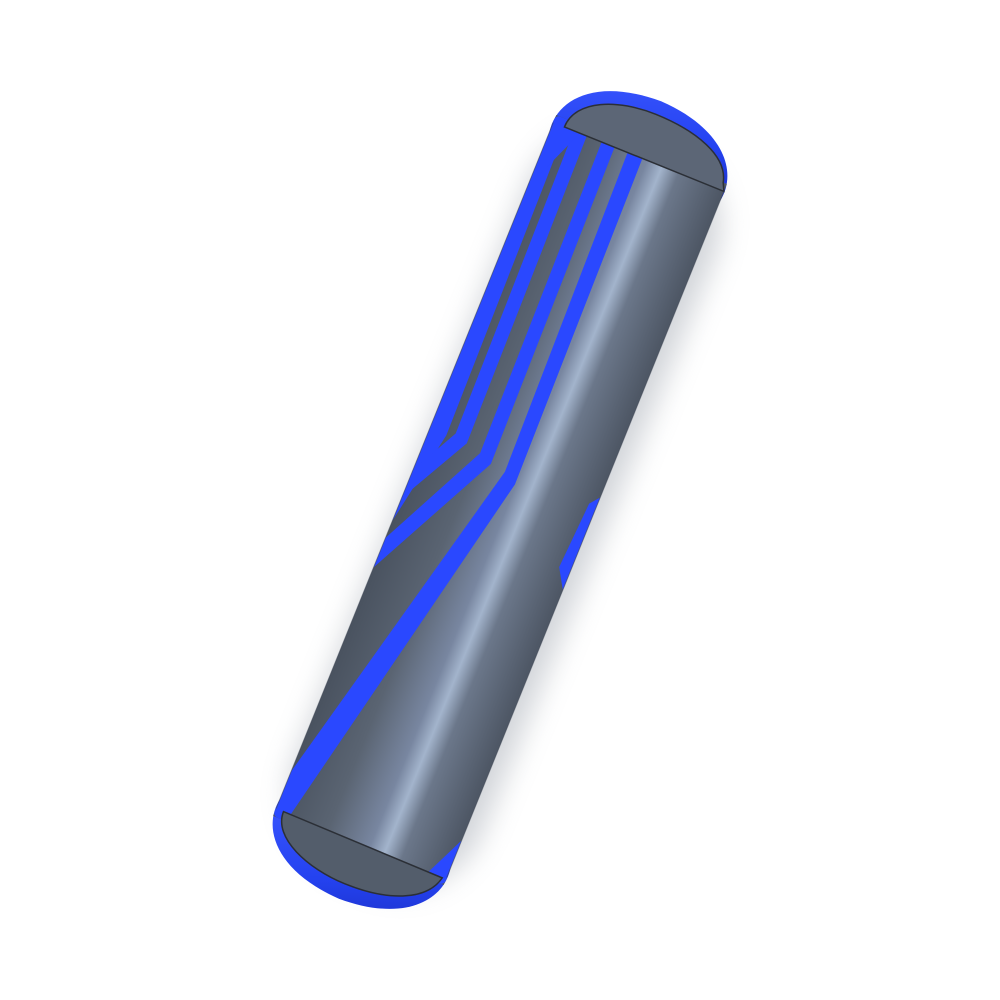 The width and height of the screenshot is (1000, 1000). I want to click on bottom-cap-face, so click(362, 853).